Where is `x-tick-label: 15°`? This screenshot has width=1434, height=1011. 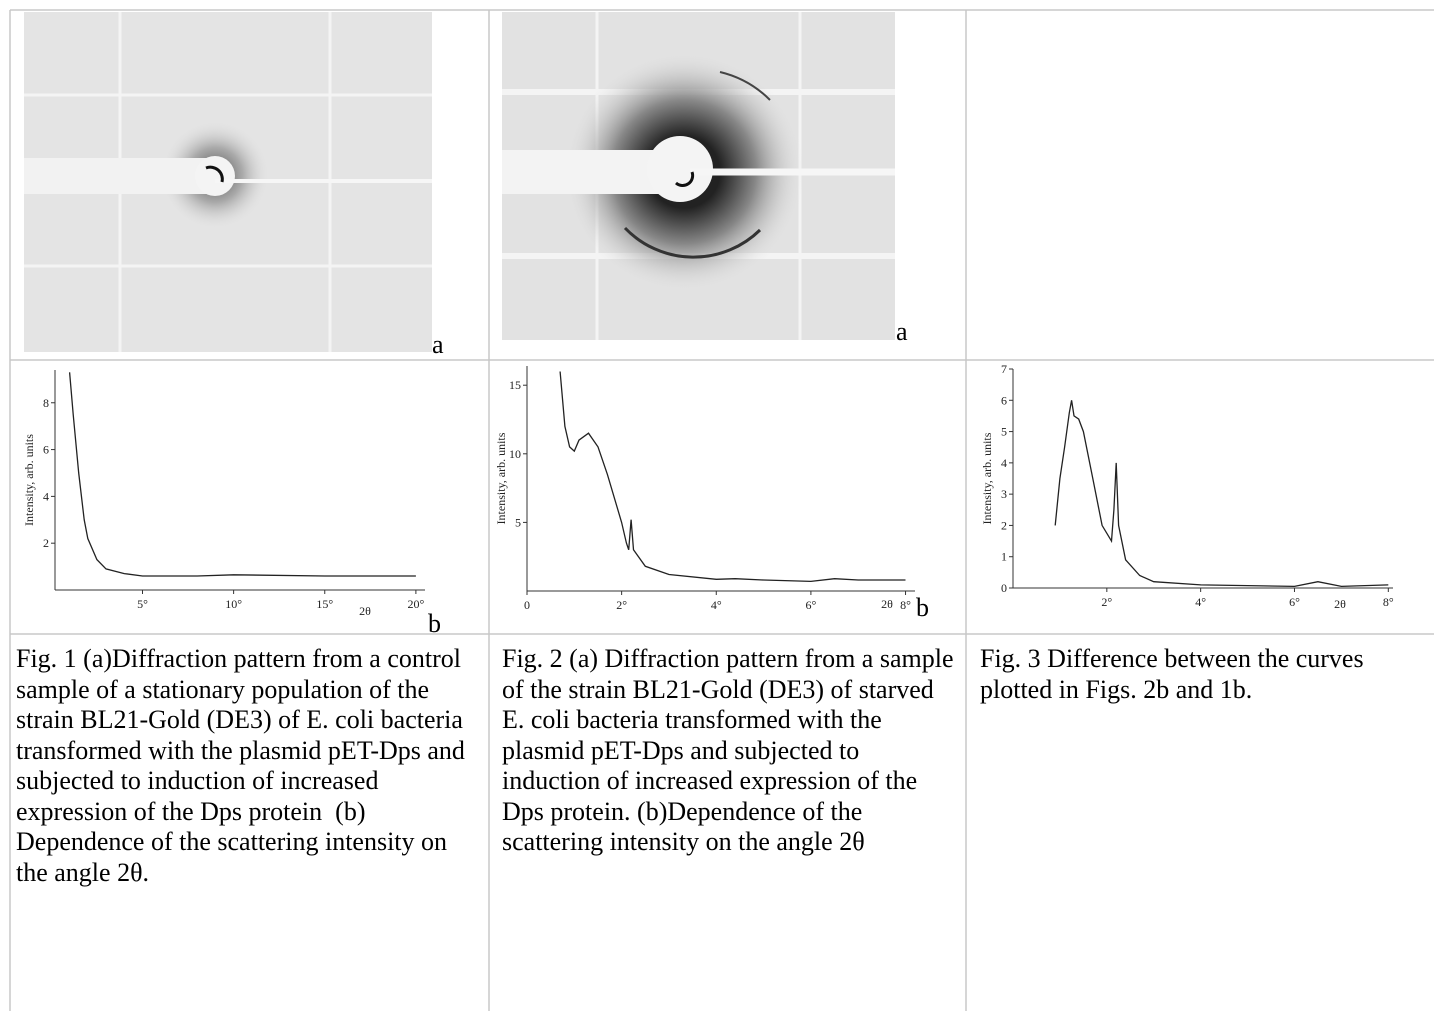 x-tick-label: 15° is located at coordinates (324, 604).